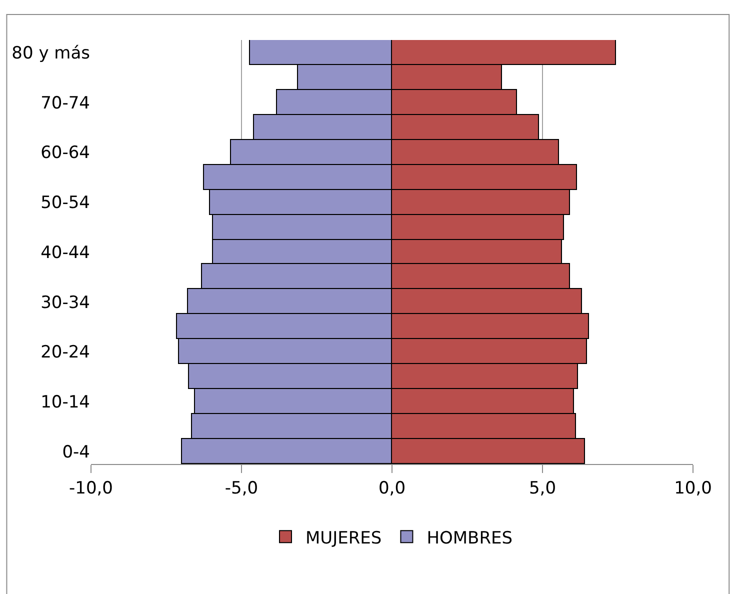 Image resolution: width=733 pixels, height=594 pixels. What do you see at coordinates (51, 53) in the screenshot?
I see `y-tick-label: 80 y más` at bounding box center [51, 53].